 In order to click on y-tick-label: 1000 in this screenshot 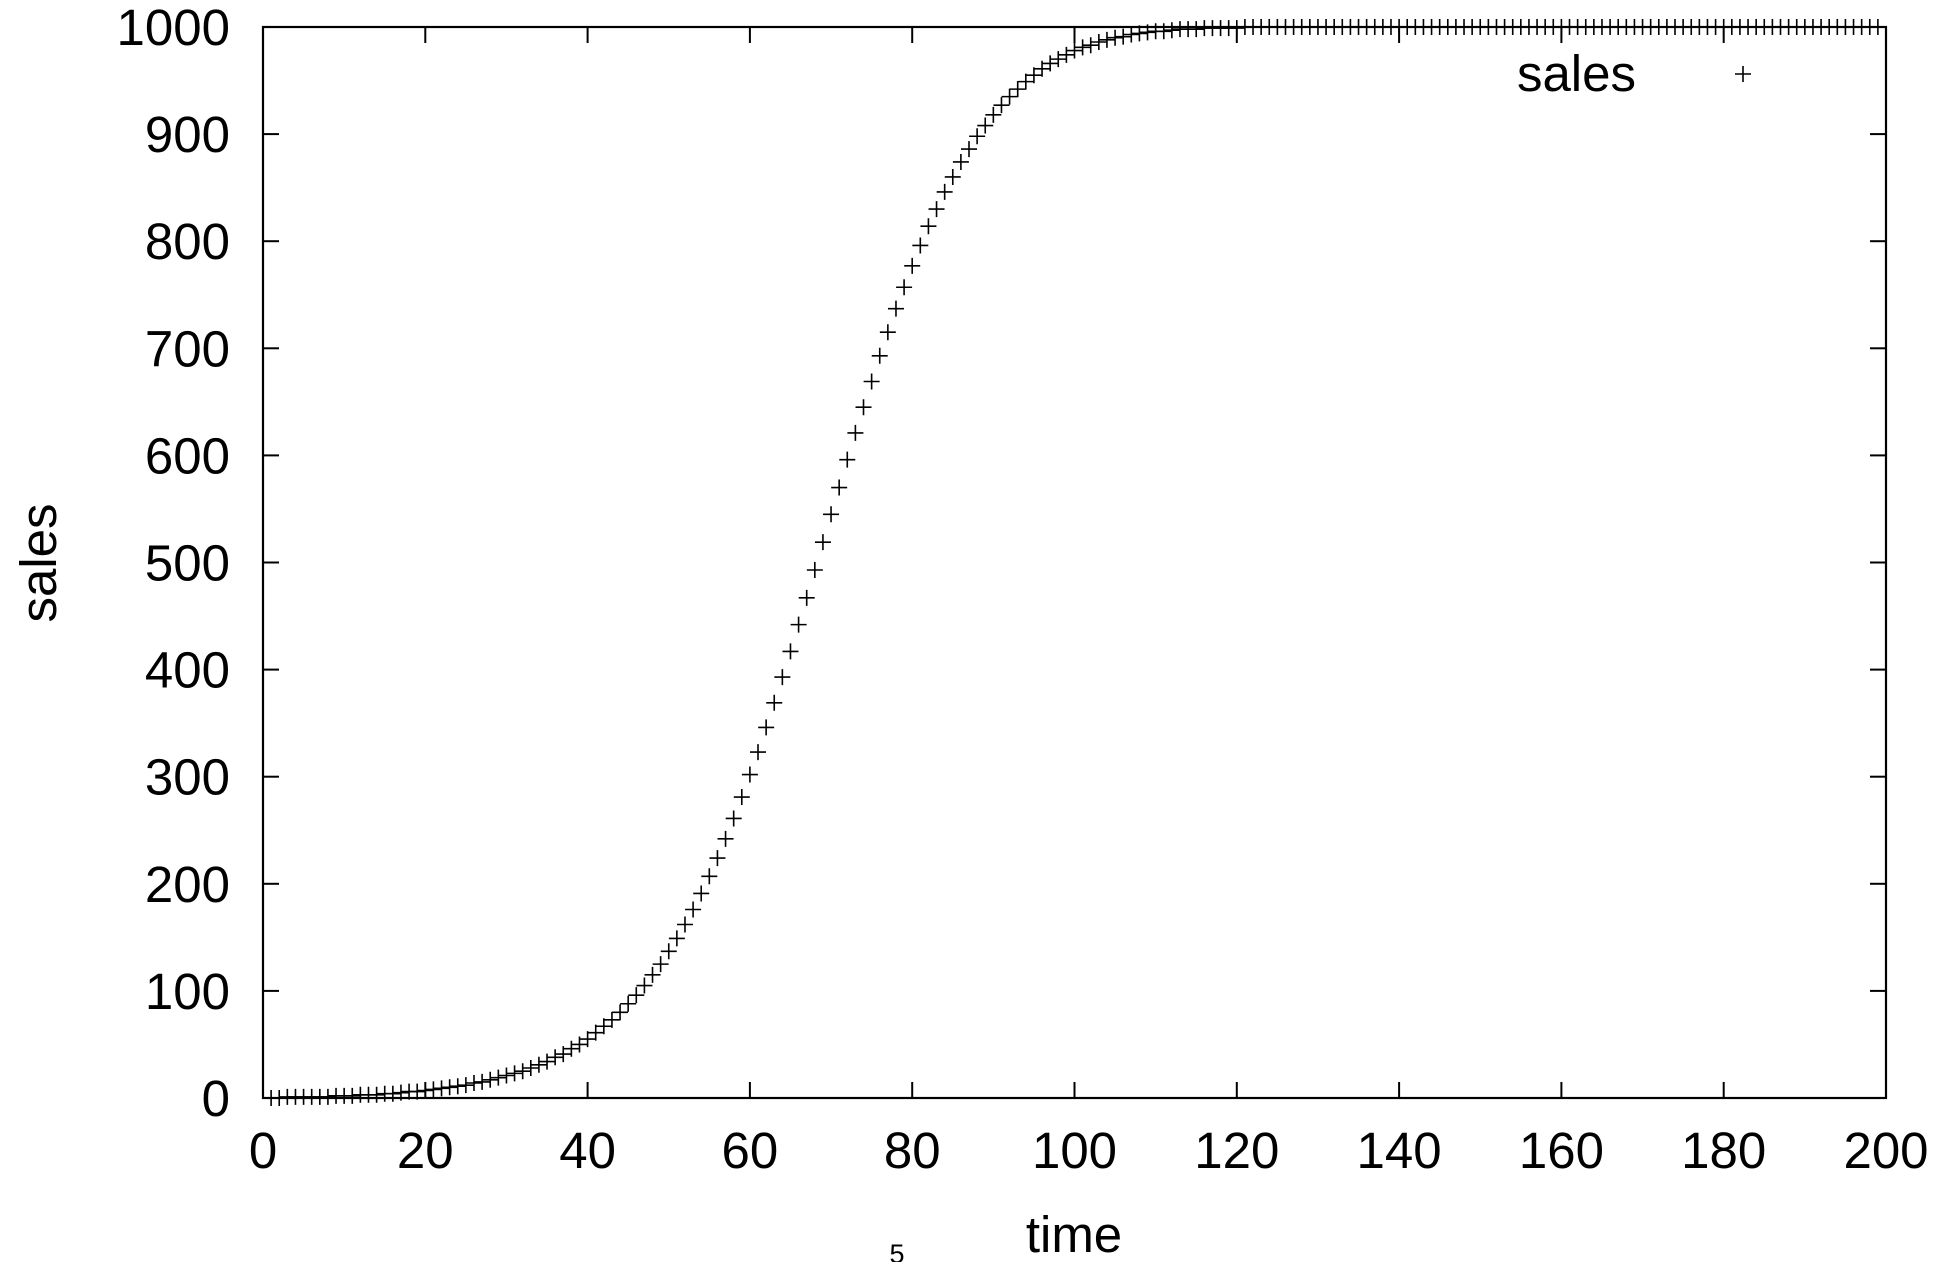, I will do `click(173, 28)`.